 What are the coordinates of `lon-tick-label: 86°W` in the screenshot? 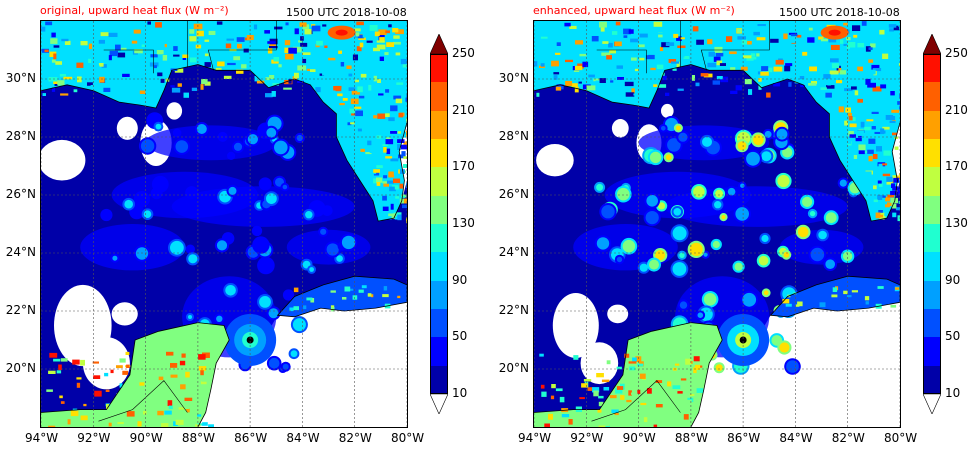 It's located at (251, 438).